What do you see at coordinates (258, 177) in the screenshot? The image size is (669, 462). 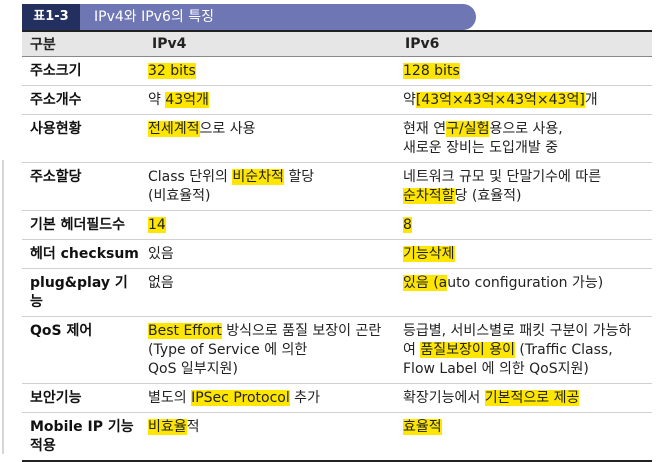 I see `highlighted-text: 비순차적` at bounding box center [258, 177].